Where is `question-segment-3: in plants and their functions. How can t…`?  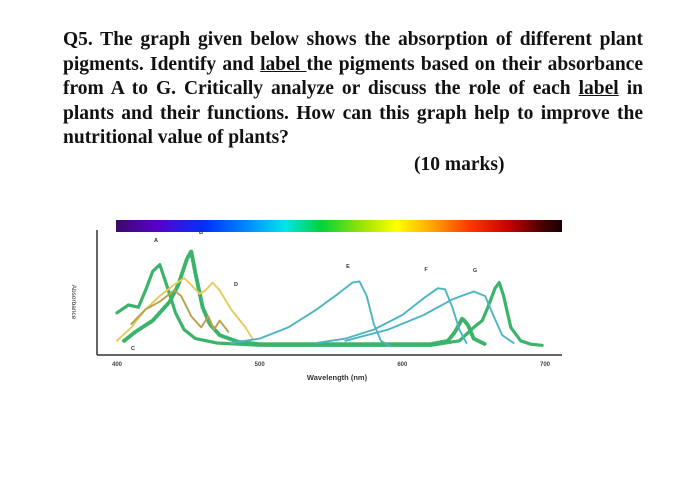 question-segment-3: in plants and their functions. How can t… is located at coordinates (353, 113).